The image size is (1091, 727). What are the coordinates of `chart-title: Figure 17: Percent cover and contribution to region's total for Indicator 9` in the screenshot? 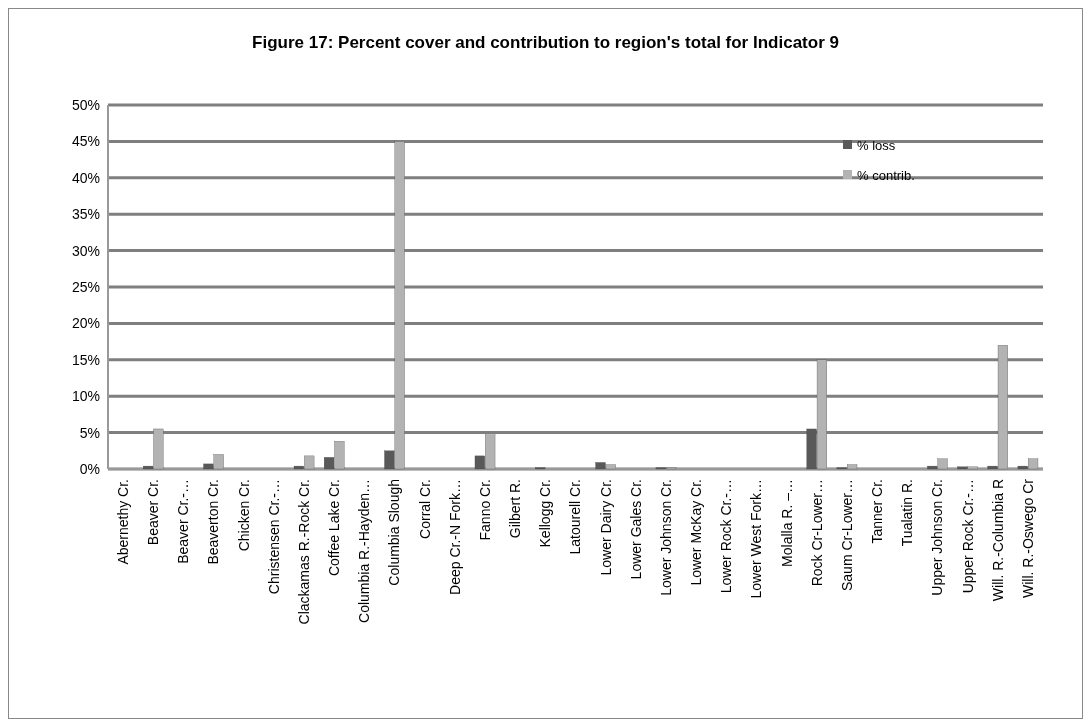 It's located at (545, 42).